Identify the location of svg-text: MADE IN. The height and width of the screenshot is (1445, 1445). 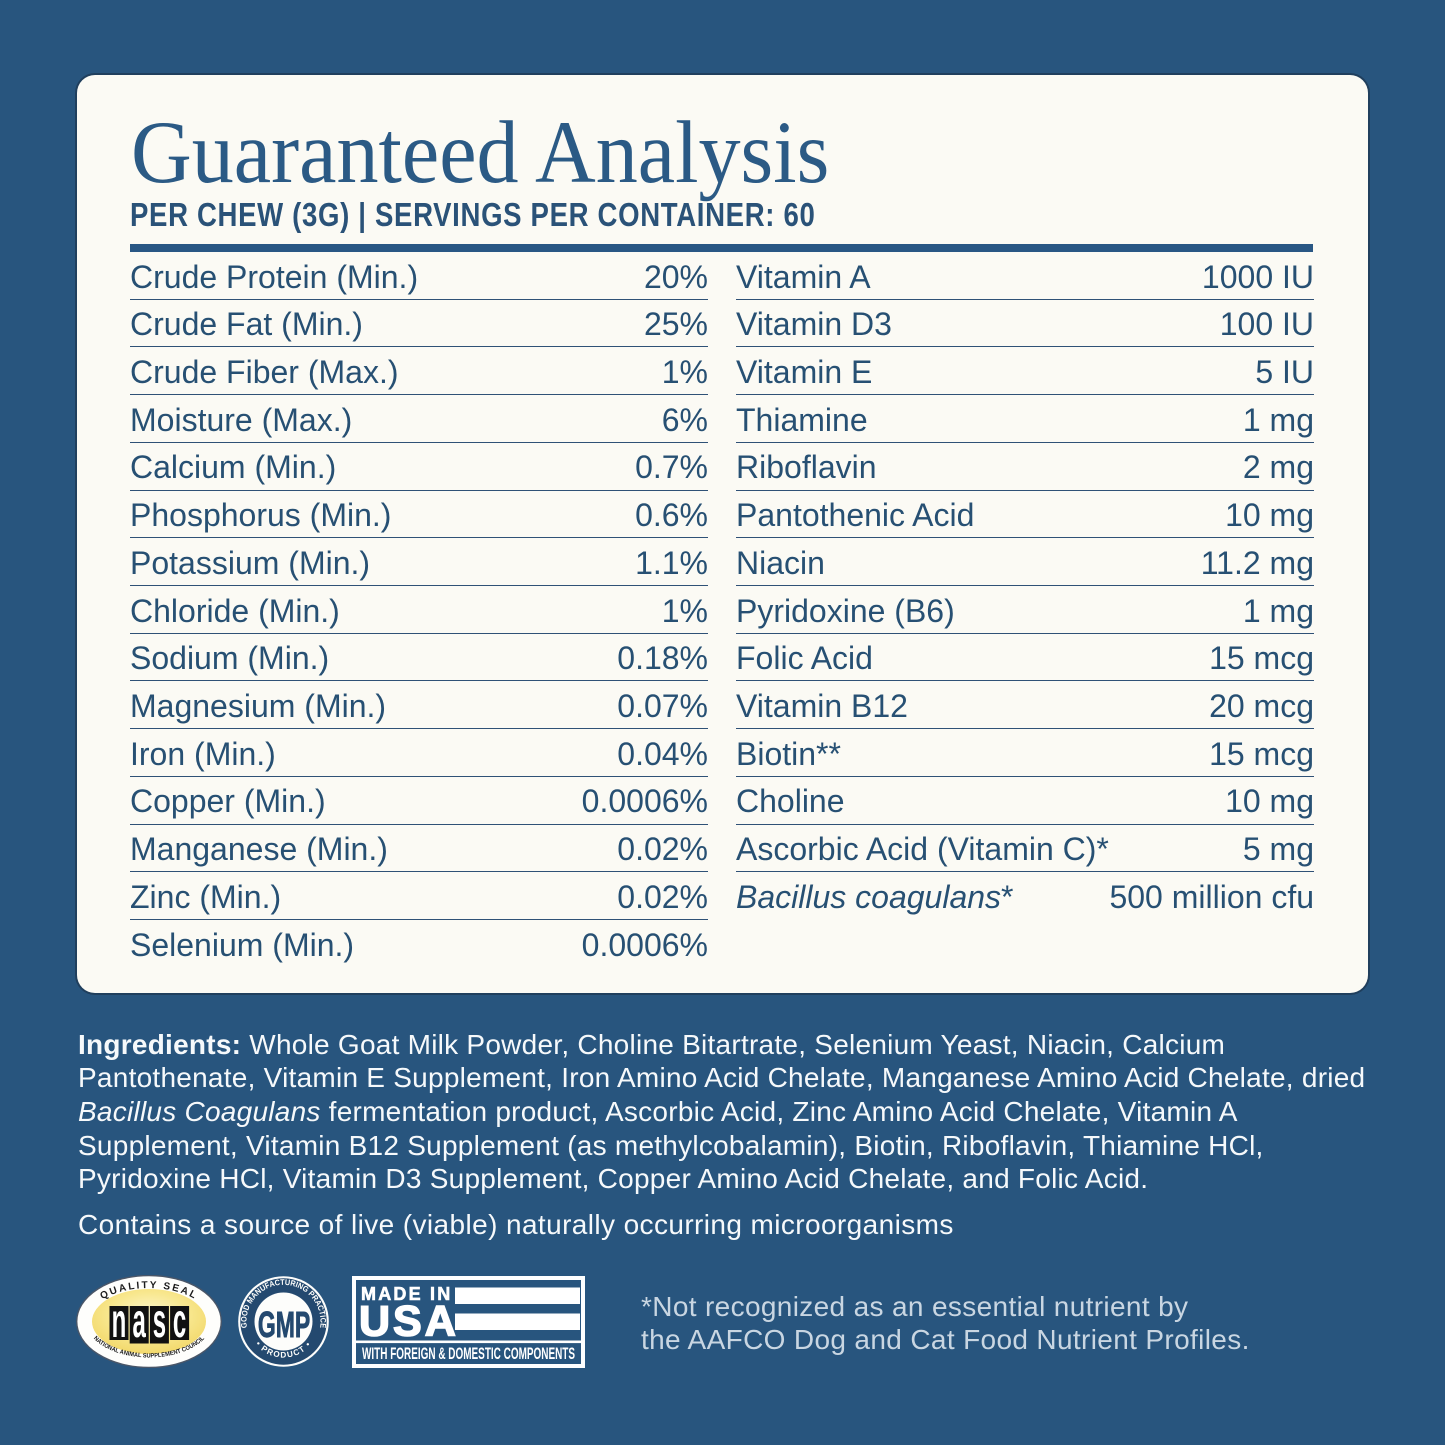
(406, 1294).